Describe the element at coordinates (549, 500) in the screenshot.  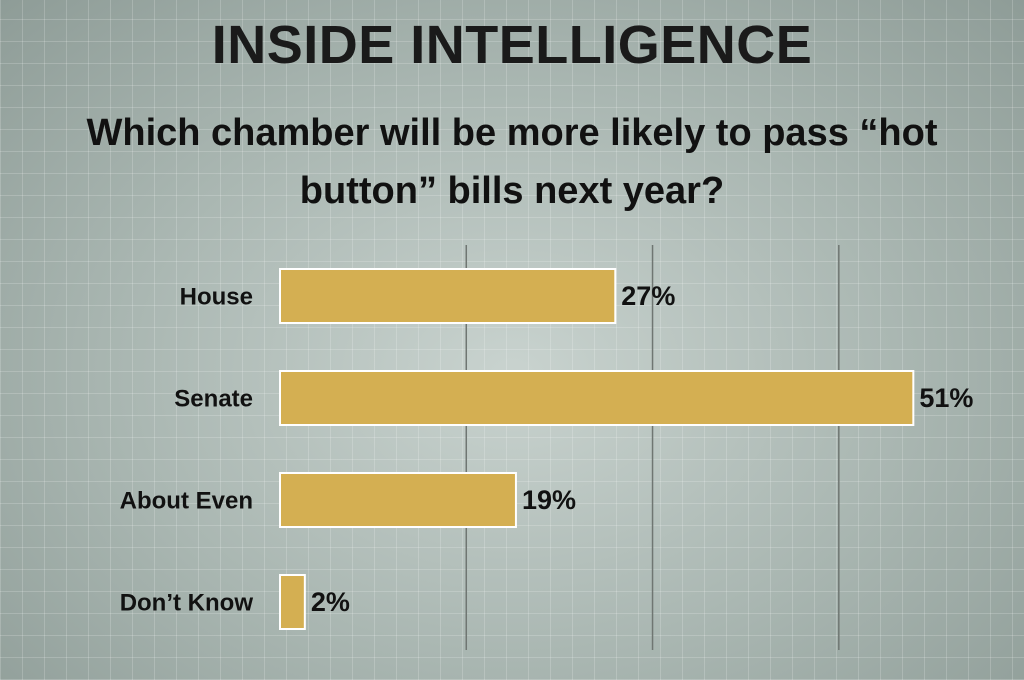
I see `value-label: 19%` at that location.